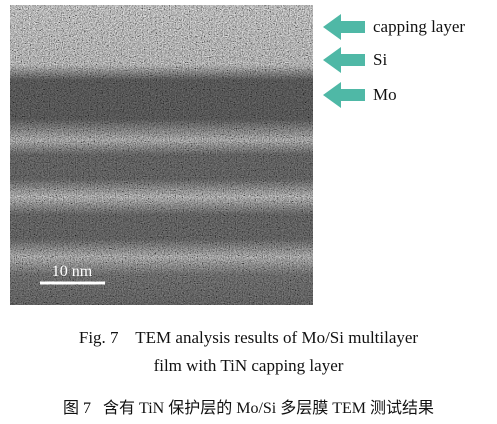 This screenshot has width=497, height=424. What do you see at coordinates (419, 26) in the screenshot?
I see `layer-label: capping layer` at bounding box center [419, 26].